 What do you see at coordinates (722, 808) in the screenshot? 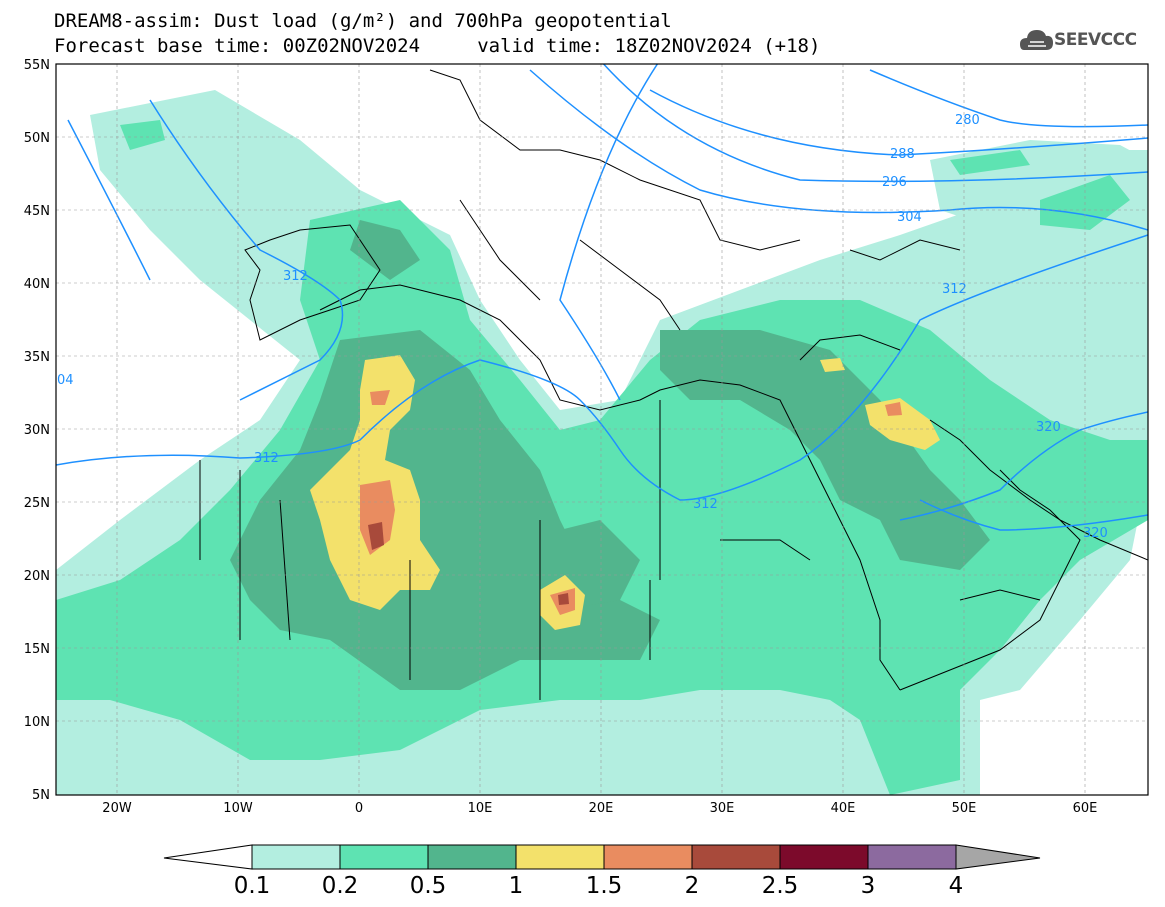
I see `lon-tick-label: 30E` at bounding box center [722, 808].